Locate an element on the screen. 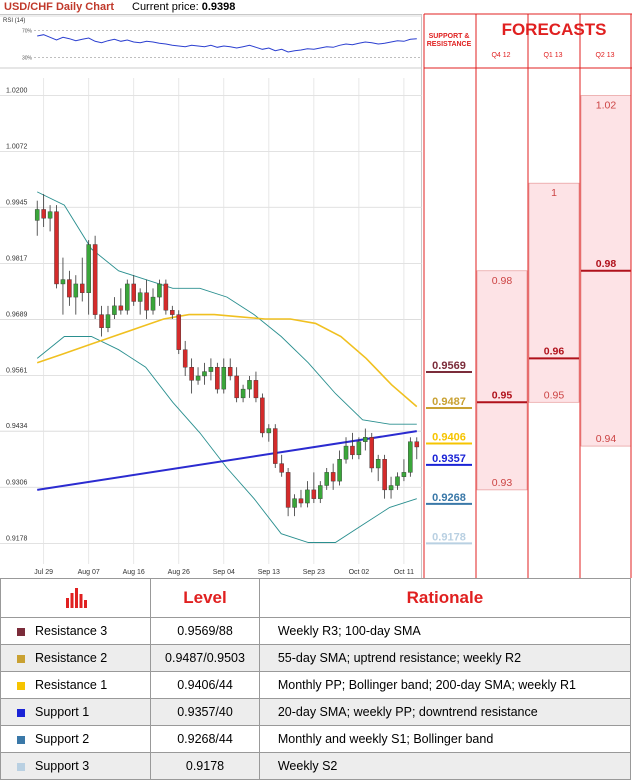  forecast-column-q1-13: Q1 13 is located at coordinates (553, 55).